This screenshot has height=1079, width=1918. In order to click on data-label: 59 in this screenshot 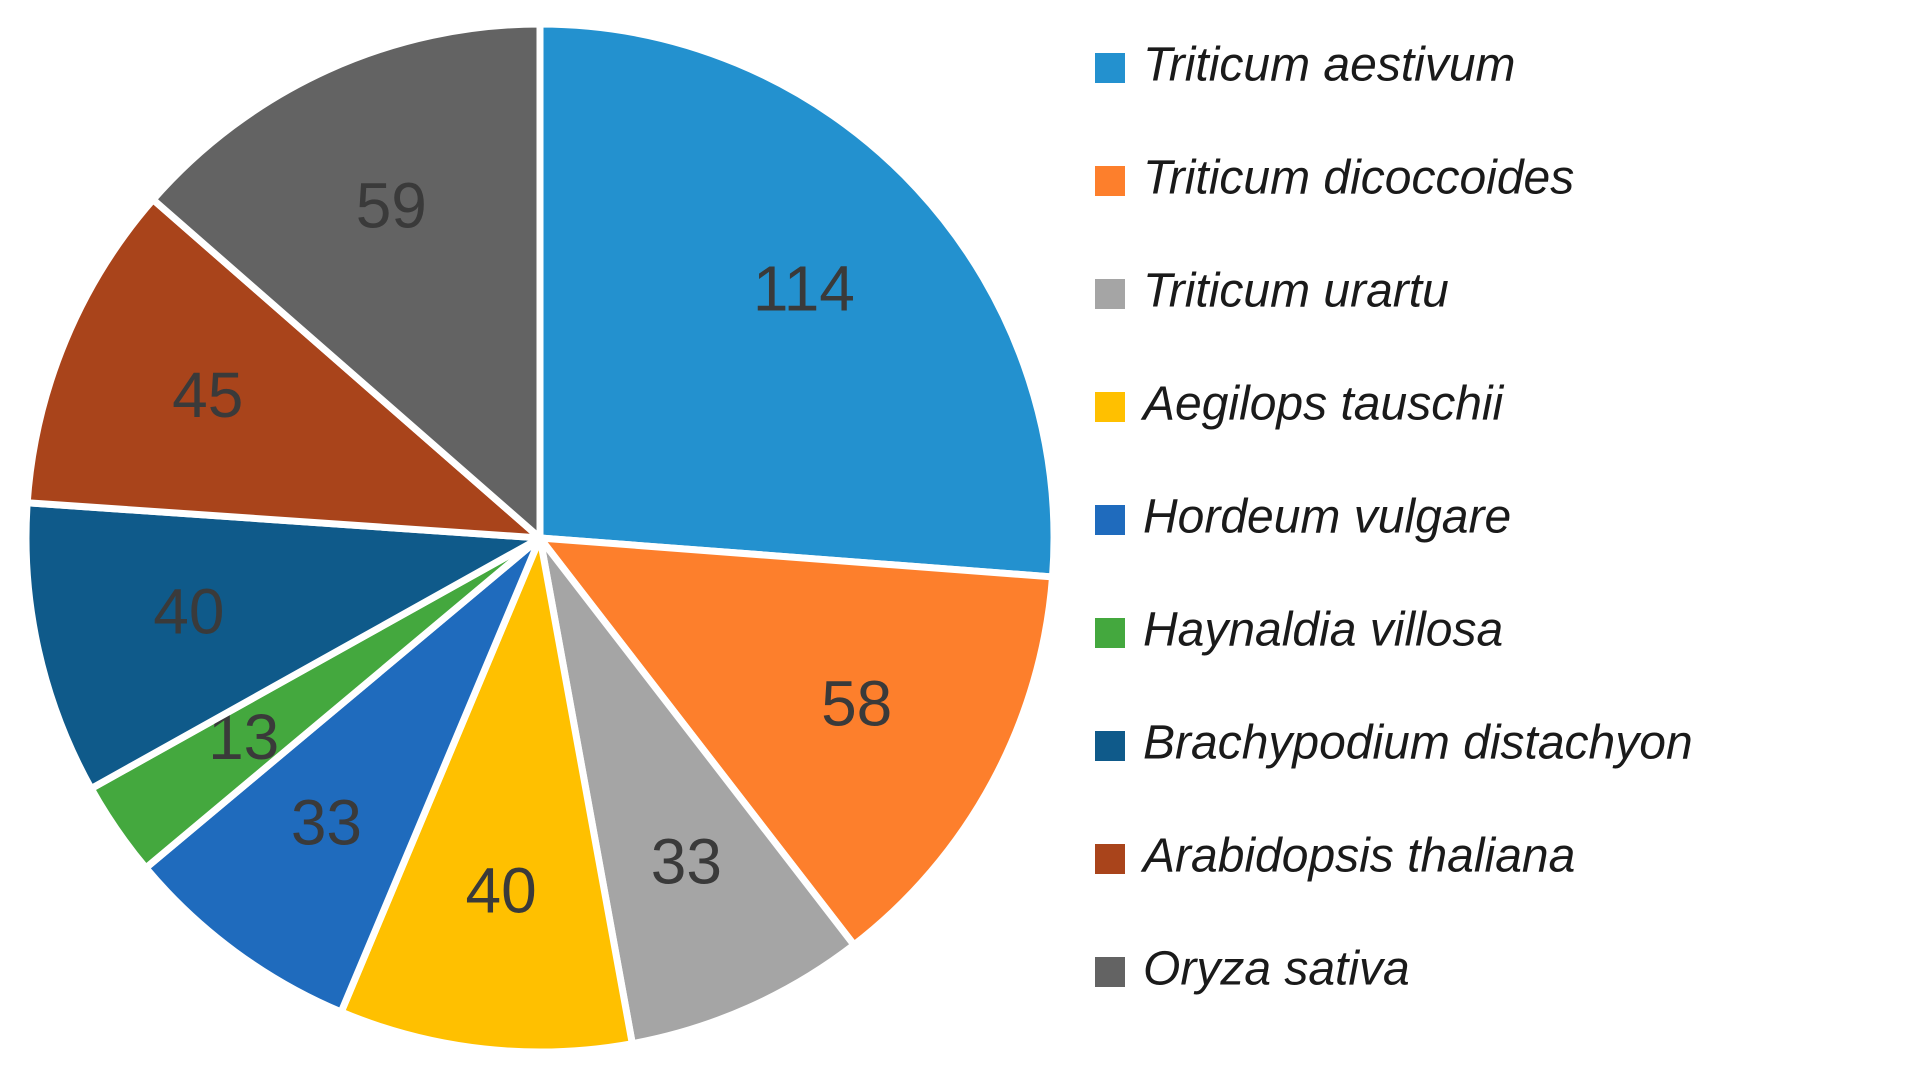, I will do `click(391, 205)`.